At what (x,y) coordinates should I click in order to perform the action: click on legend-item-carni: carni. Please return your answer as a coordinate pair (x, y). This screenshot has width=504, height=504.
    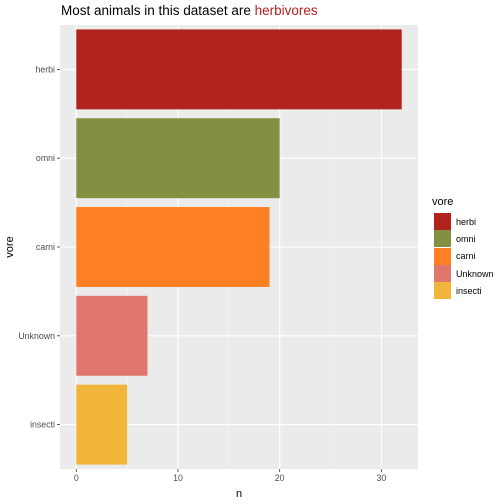
    Looking at the image, I should click on (464, 256).